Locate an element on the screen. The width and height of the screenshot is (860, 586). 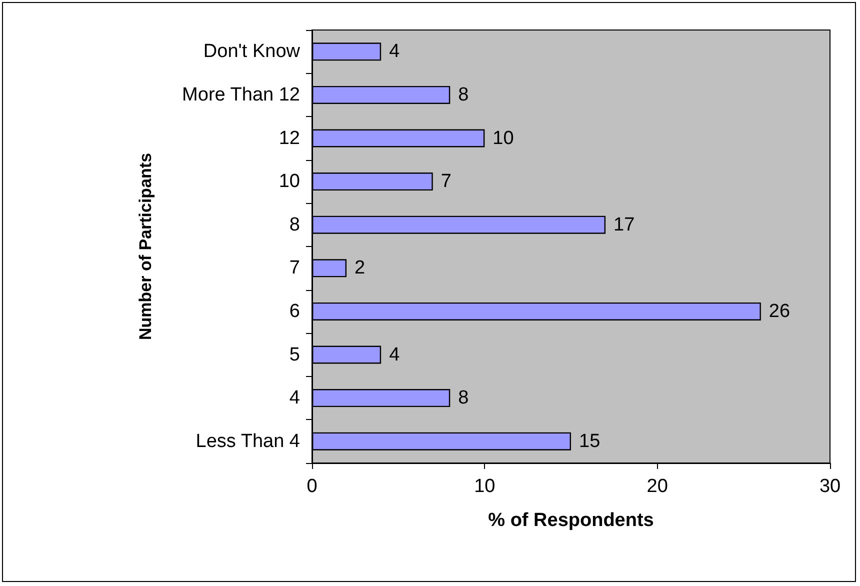
x-tick-label: 10 is located at coordinates (485, 486).